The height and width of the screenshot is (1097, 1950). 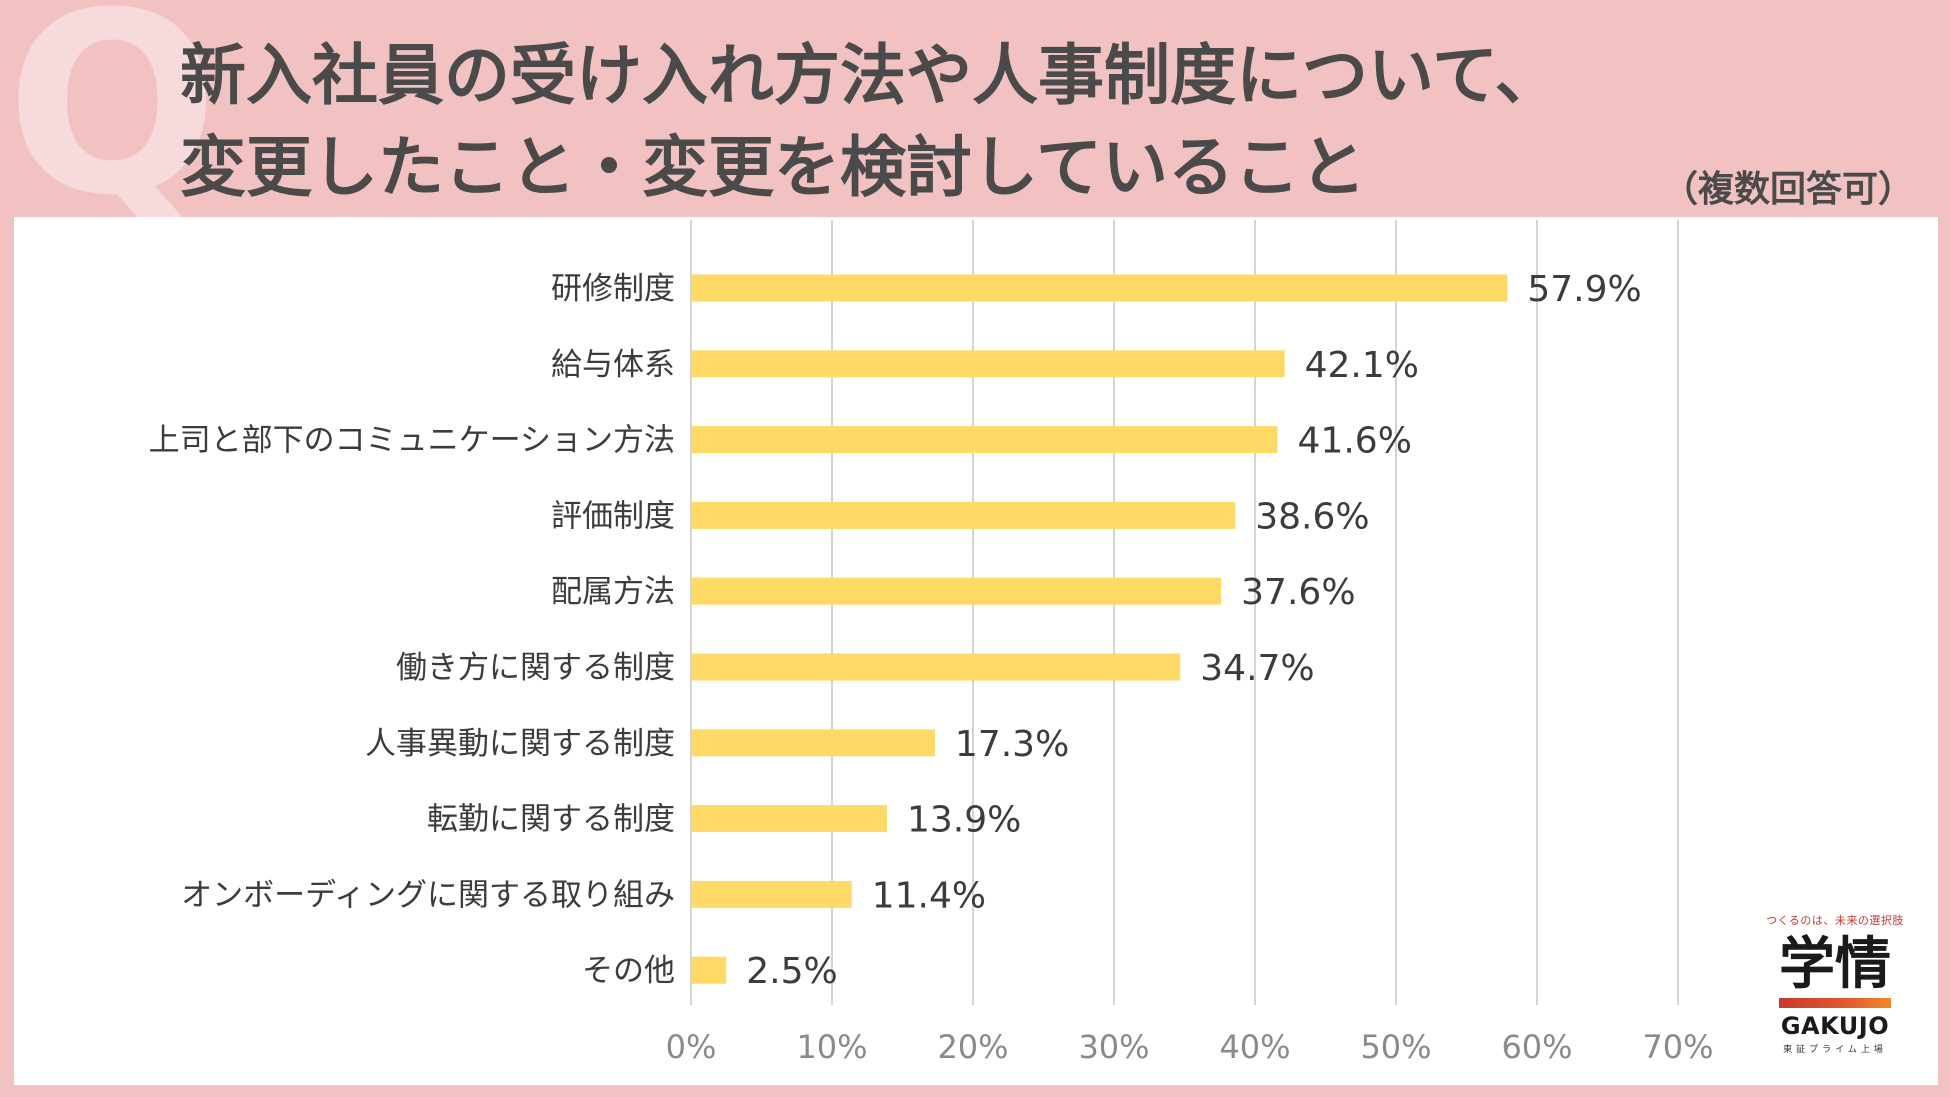 I want to click on category-label: 研修制度, so click(x=613, y=289).